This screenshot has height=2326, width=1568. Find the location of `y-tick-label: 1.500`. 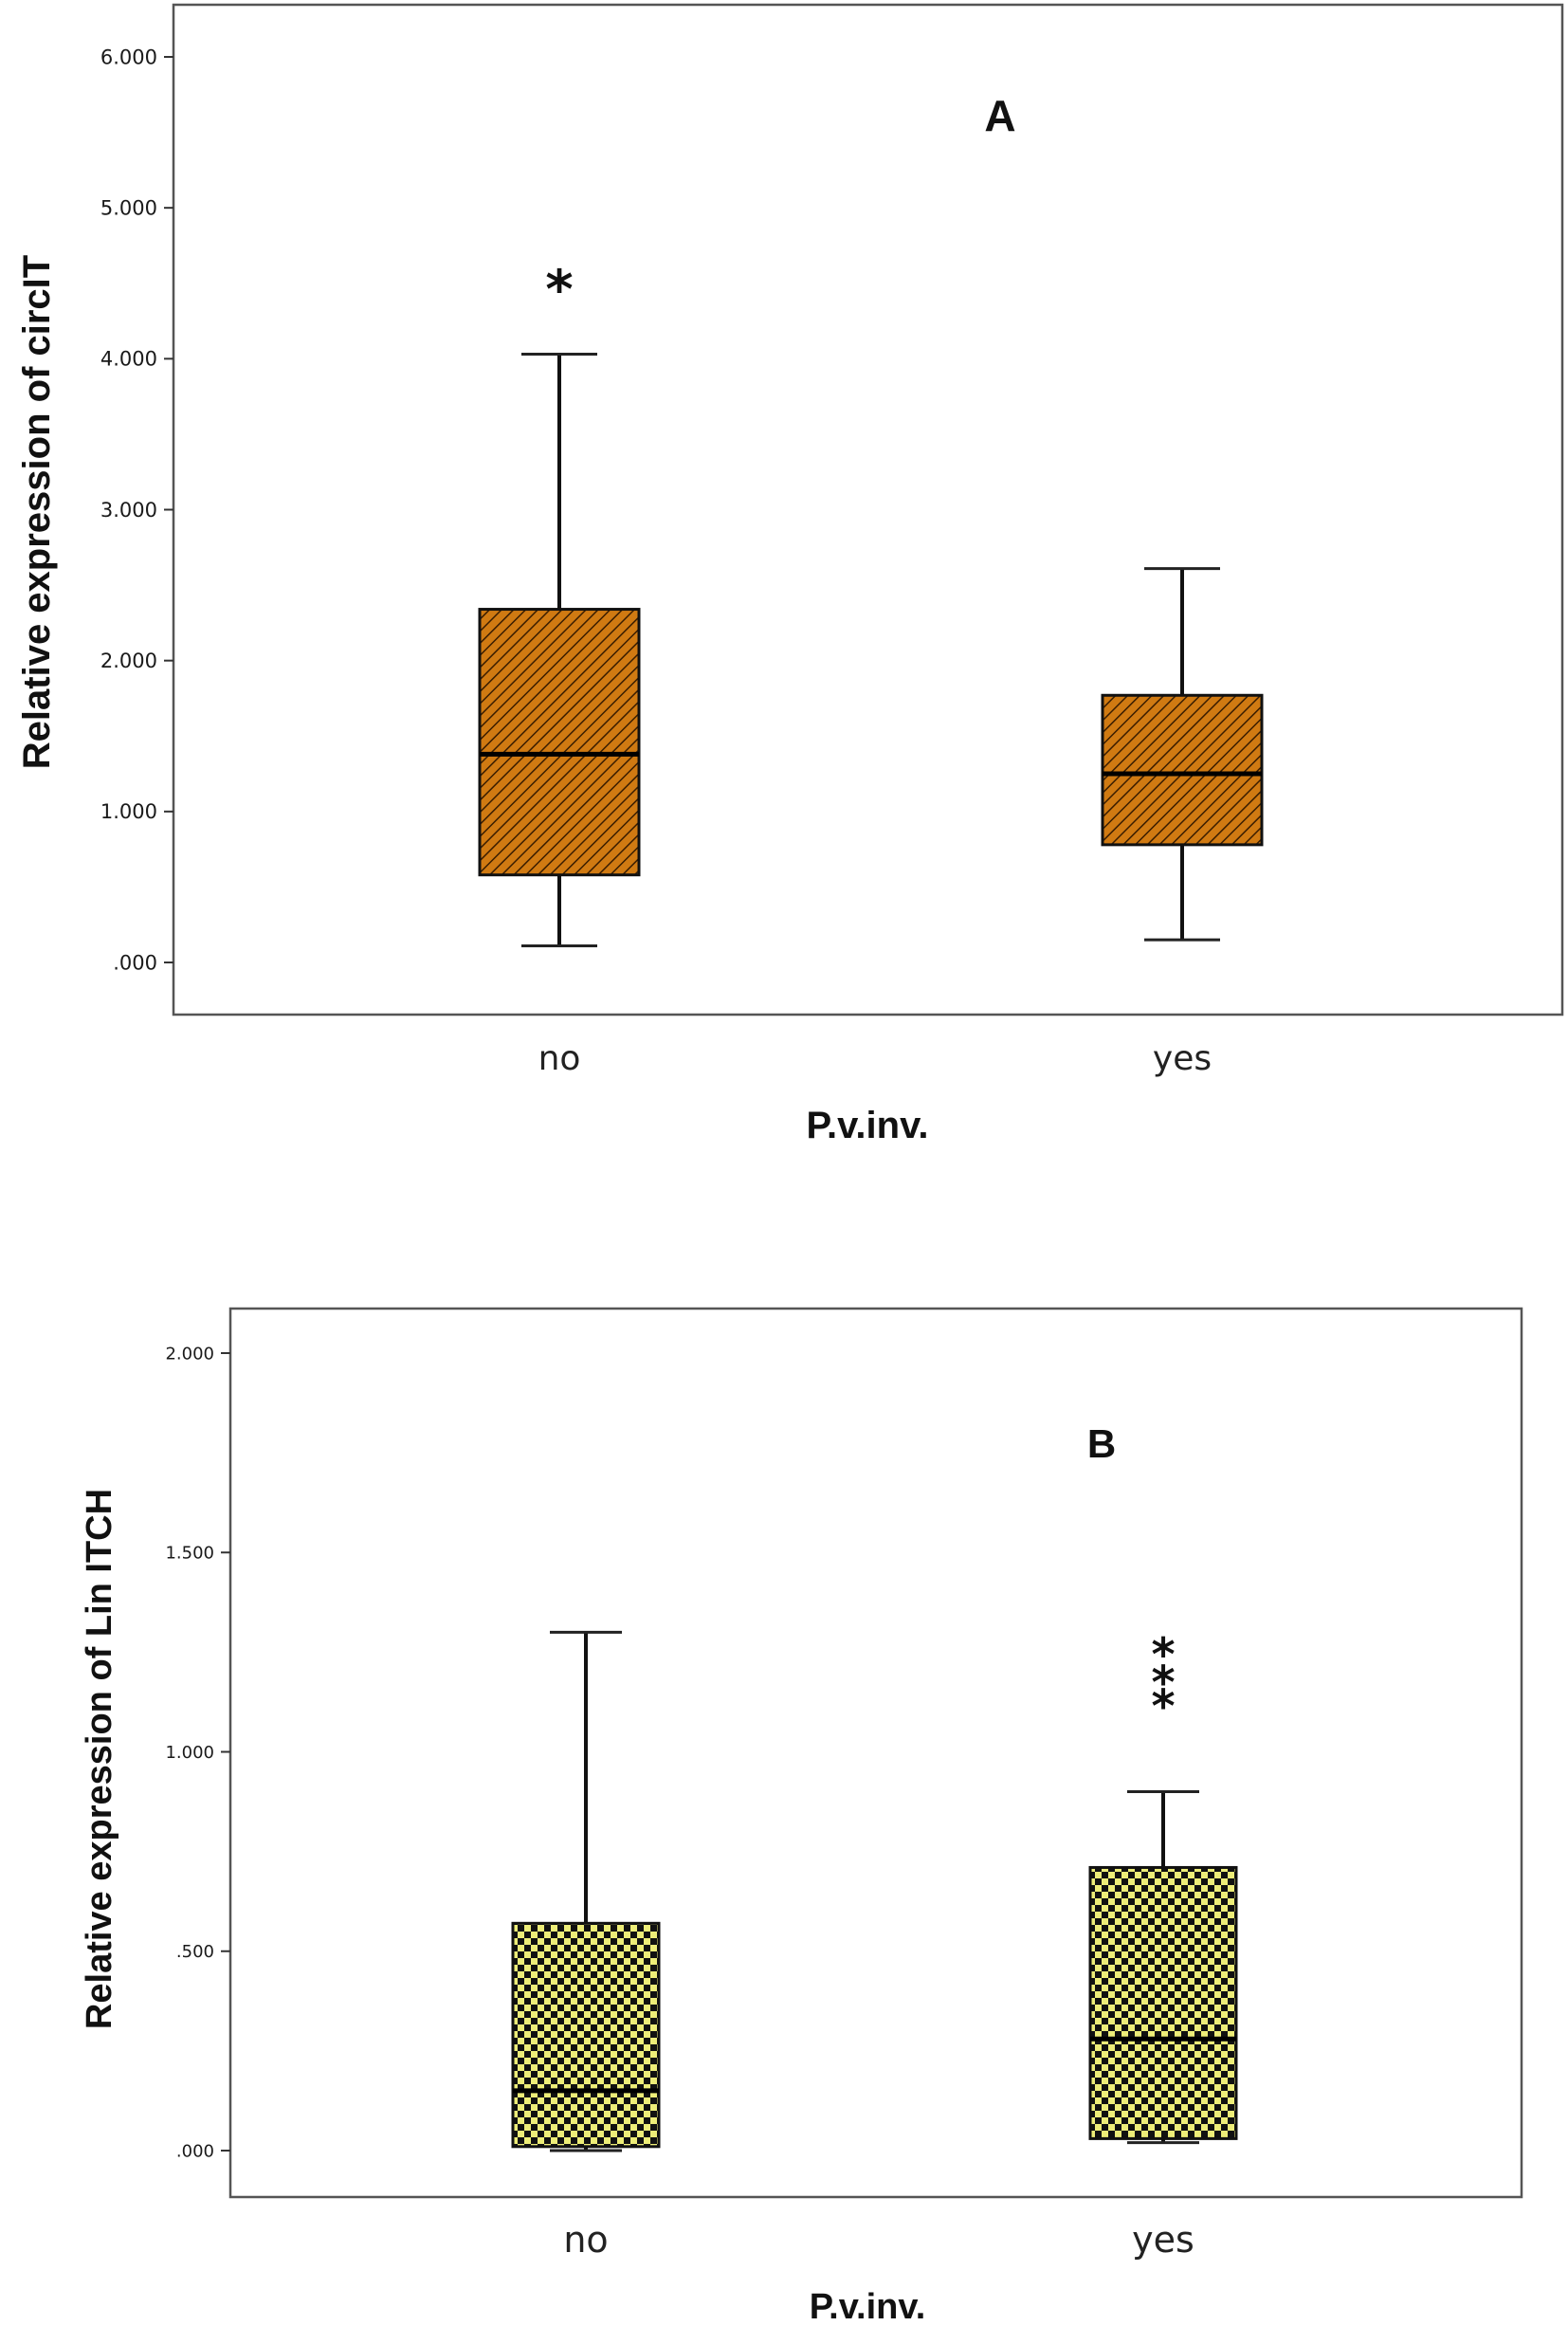

y-tick-label: 1.500 is located at coordinates (189, 1554).